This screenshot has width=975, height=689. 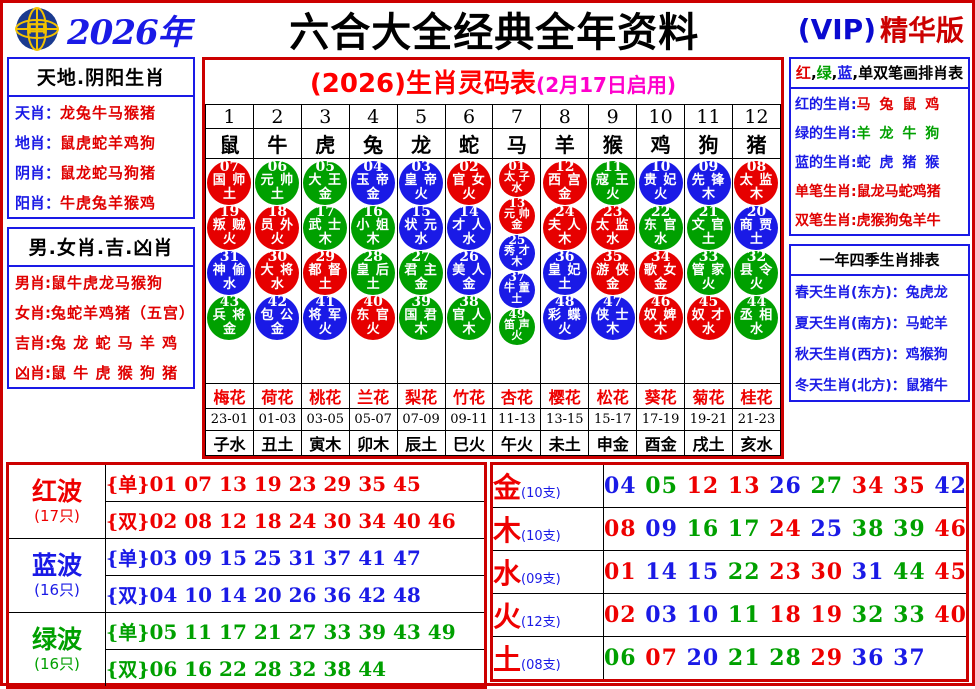 I want to click on element-number: 15, so click(x=703, y=572).